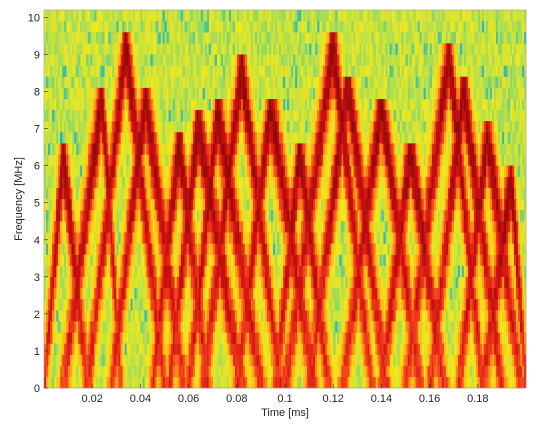  Describe the element at coordinates (188, 399) in the screenshot. I see `x-tick-label: 0.06` at that location.